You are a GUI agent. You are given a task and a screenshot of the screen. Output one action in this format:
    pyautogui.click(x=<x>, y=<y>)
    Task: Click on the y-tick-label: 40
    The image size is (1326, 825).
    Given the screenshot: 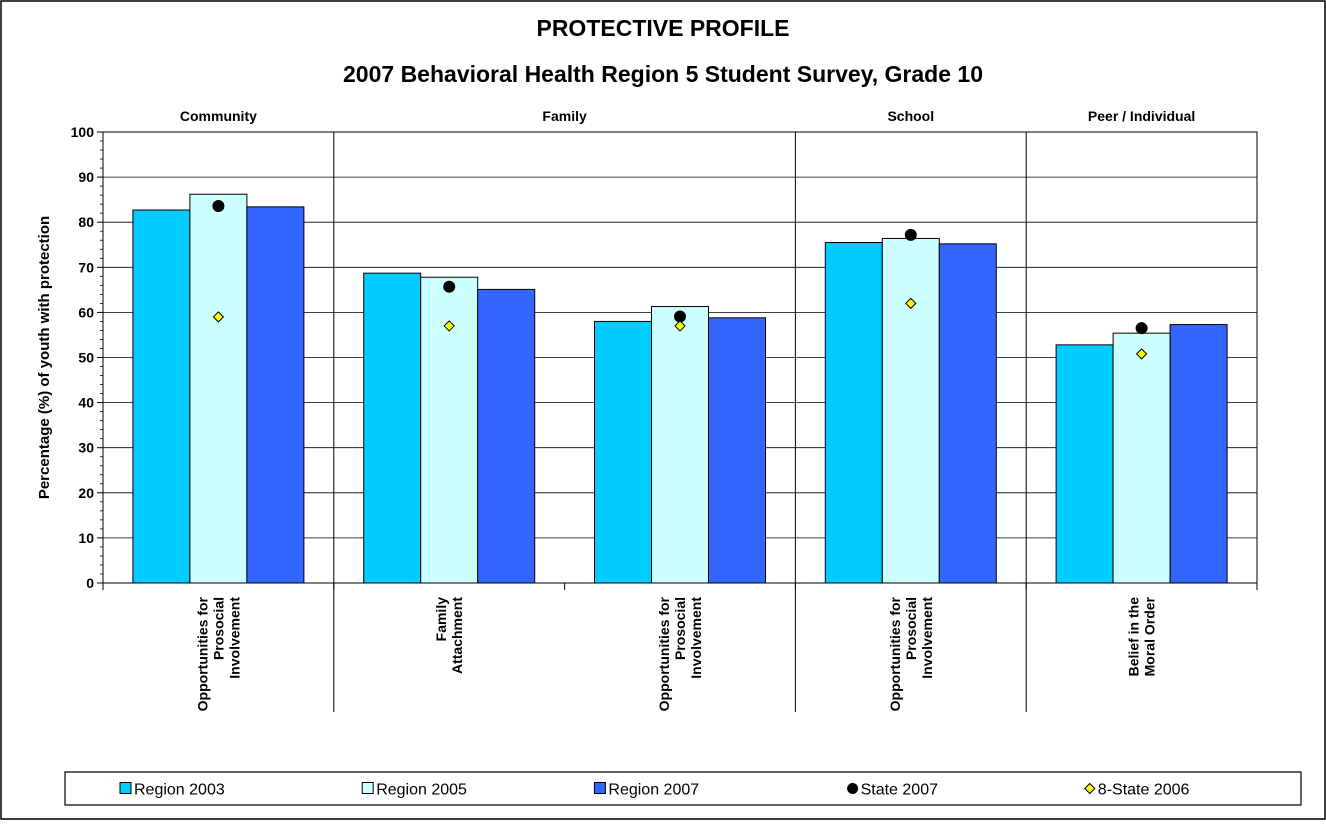 What is the action you would take?
    pyautogui.click(x=86, y=403)
    